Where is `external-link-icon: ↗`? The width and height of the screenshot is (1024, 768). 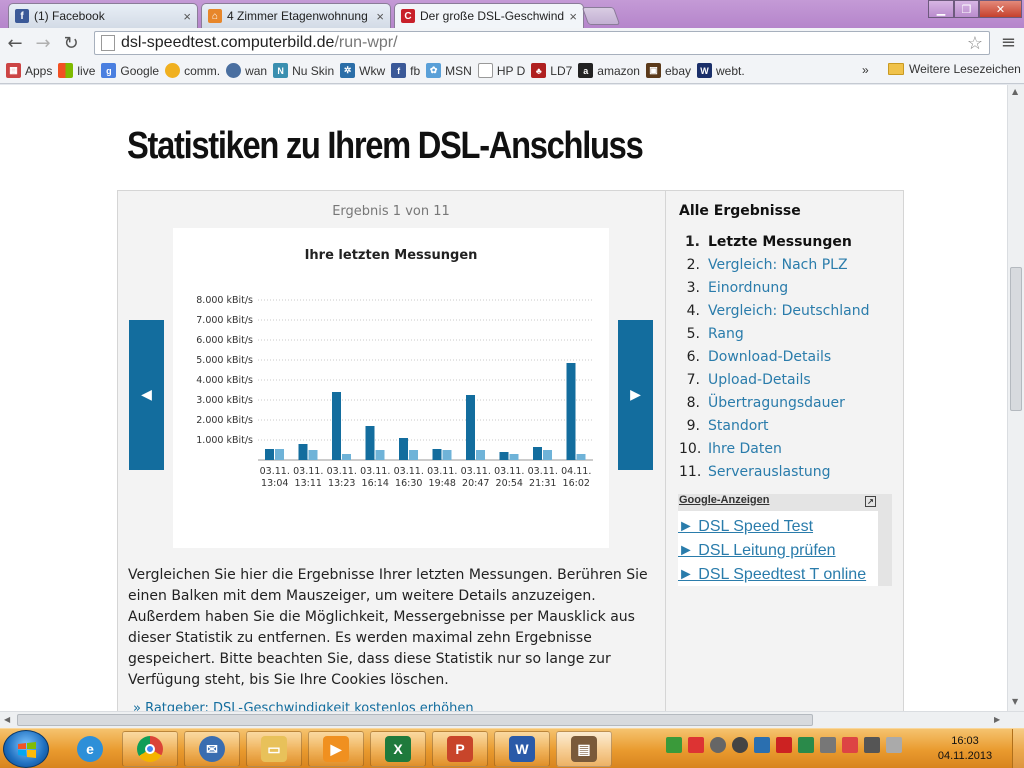
external-link-icon: ↗ is located at coordinates (870, 501).